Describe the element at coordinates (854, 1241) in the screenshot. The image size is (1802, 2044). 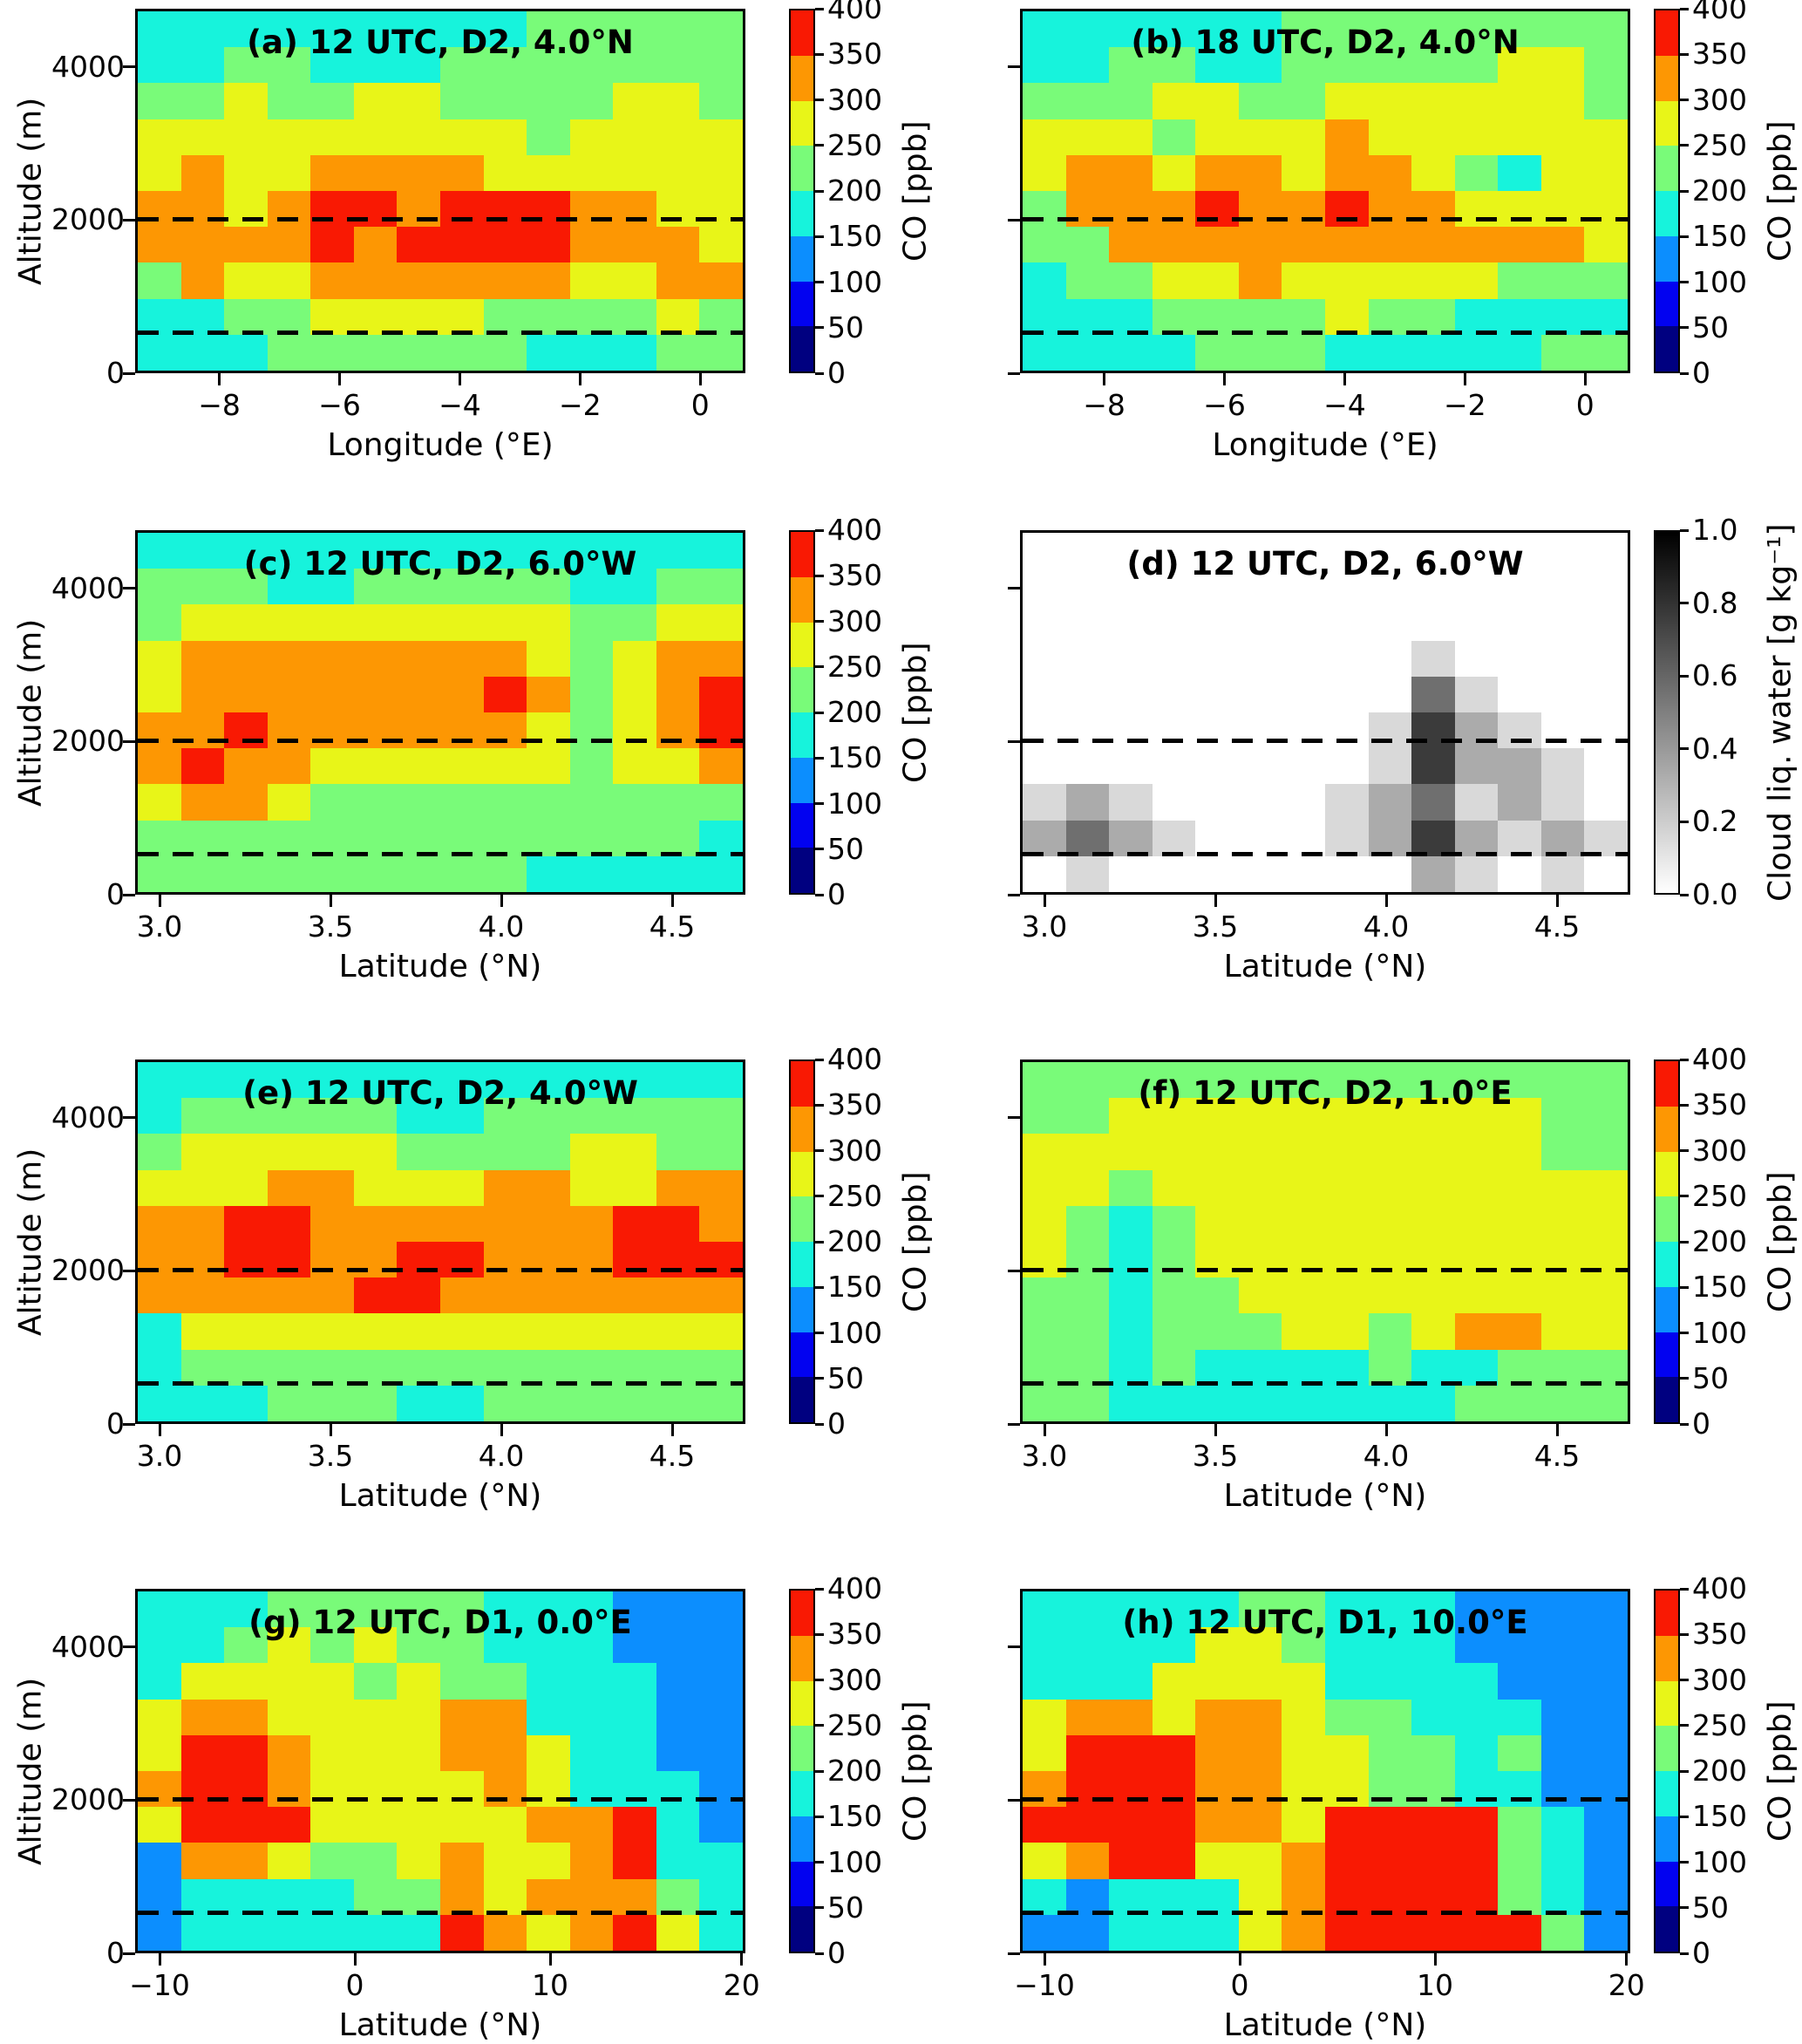
I see `colorbar-tick-label: 200` at that location.